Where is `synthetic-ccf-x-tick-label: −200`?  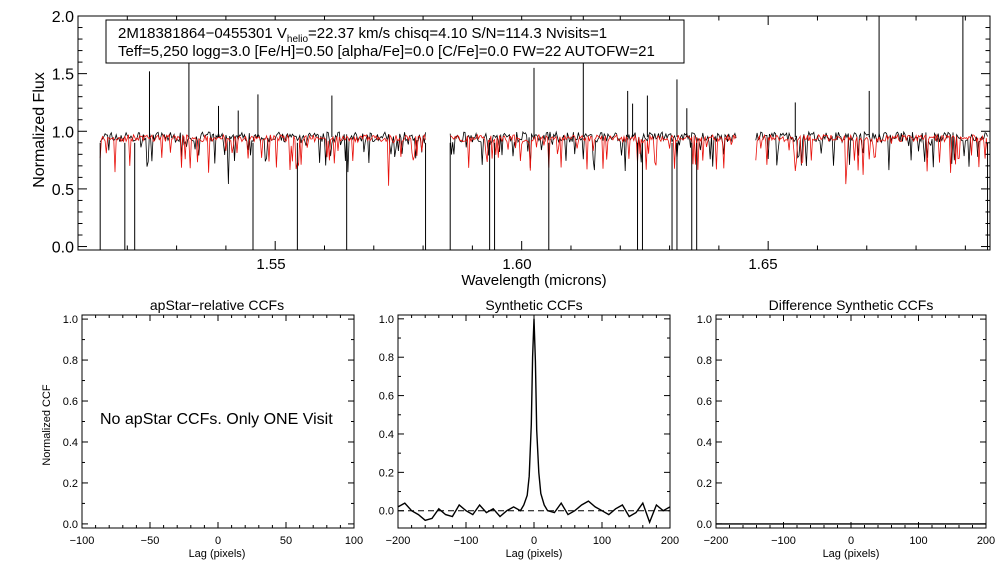 synthetic-ccf-x-tick-label: −200 is located at coordinates (398, 541).